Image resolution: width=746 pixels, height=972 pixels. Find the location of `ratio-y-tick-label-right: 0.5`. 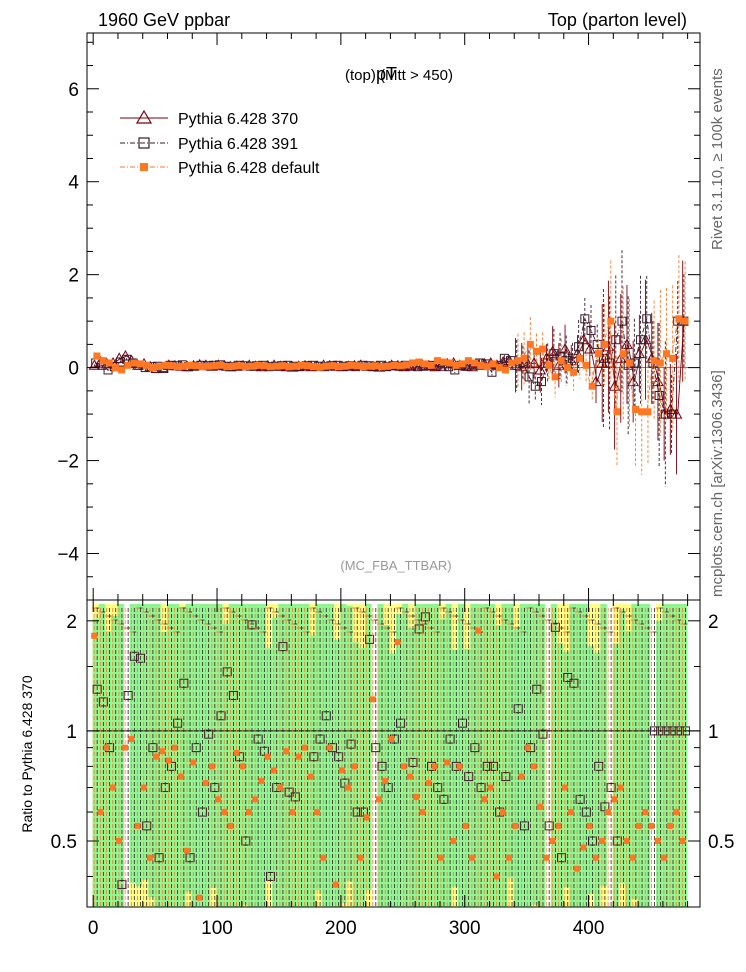

ratio-y-tick-label-right: 0.5 is located at coordinates (721, 842).